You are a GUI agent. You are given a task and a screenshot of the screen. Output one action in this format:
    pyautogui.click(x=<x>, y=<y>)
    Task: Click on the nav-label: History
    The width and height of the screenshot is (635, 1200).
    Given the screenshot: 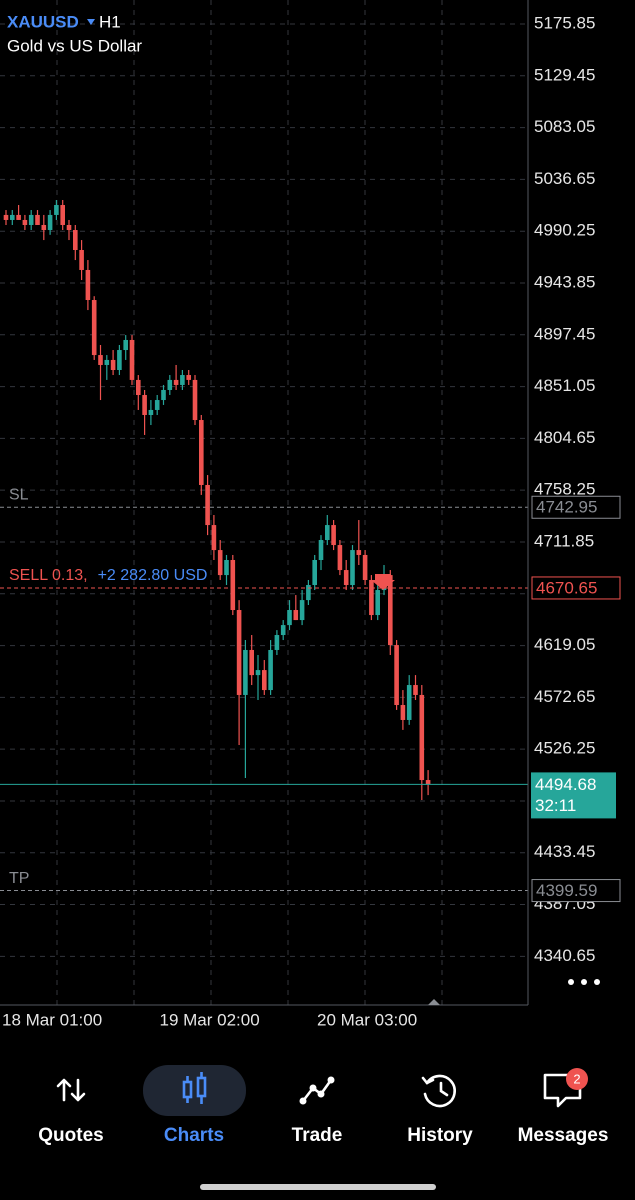 What is the action you would take?
    pyautogui.click(x=440, y=1135)
    